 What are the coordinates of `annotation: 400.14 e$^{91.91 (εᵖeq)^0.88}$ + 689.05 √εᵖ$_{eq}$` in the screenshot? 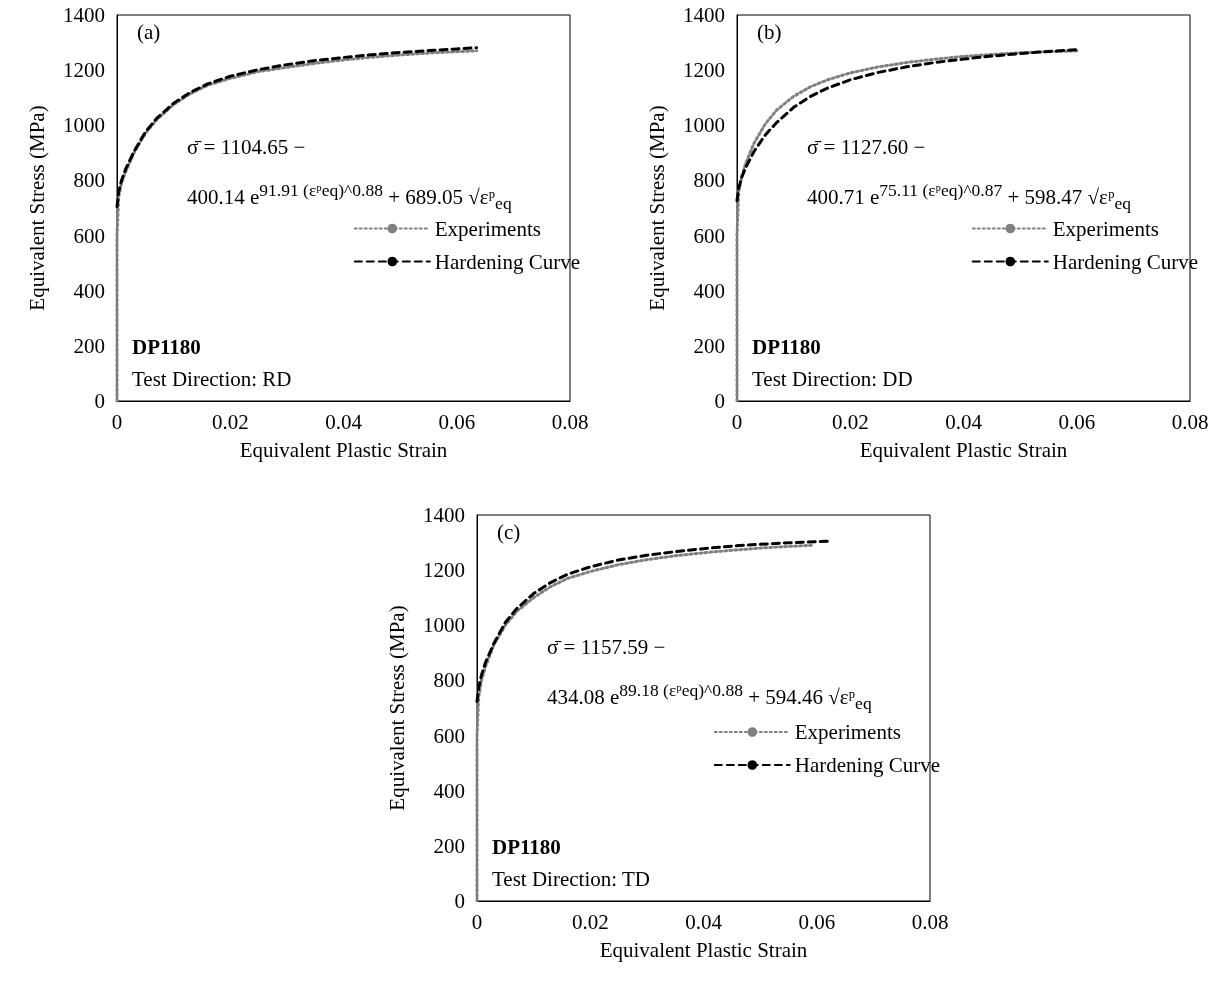 It's located at (349, 197).